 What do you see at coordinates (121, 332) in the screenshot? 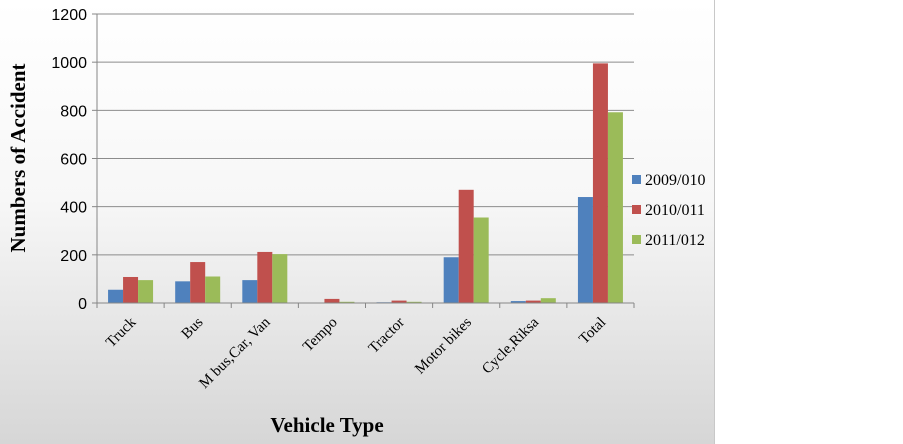
I see `x-tick-label: Truck` at bounding box center [121, 332].